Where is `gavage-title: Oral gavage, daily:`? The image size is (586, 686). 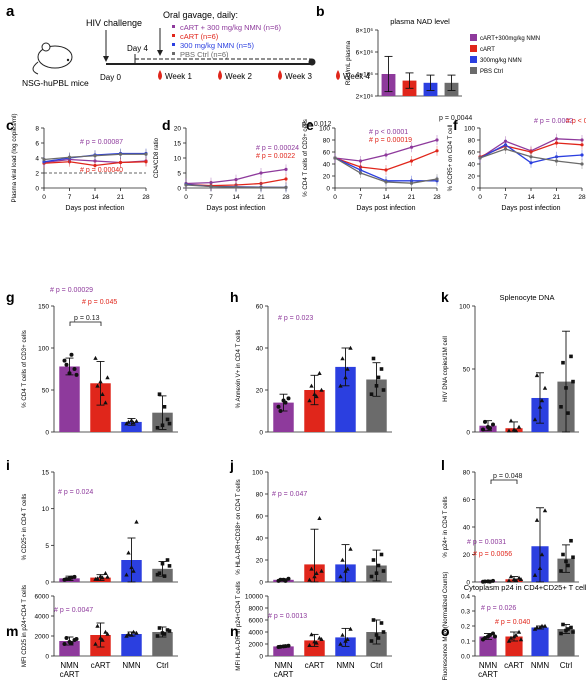 gavage-title: Oral gavage, daily: is located at coordinates (200, 15).